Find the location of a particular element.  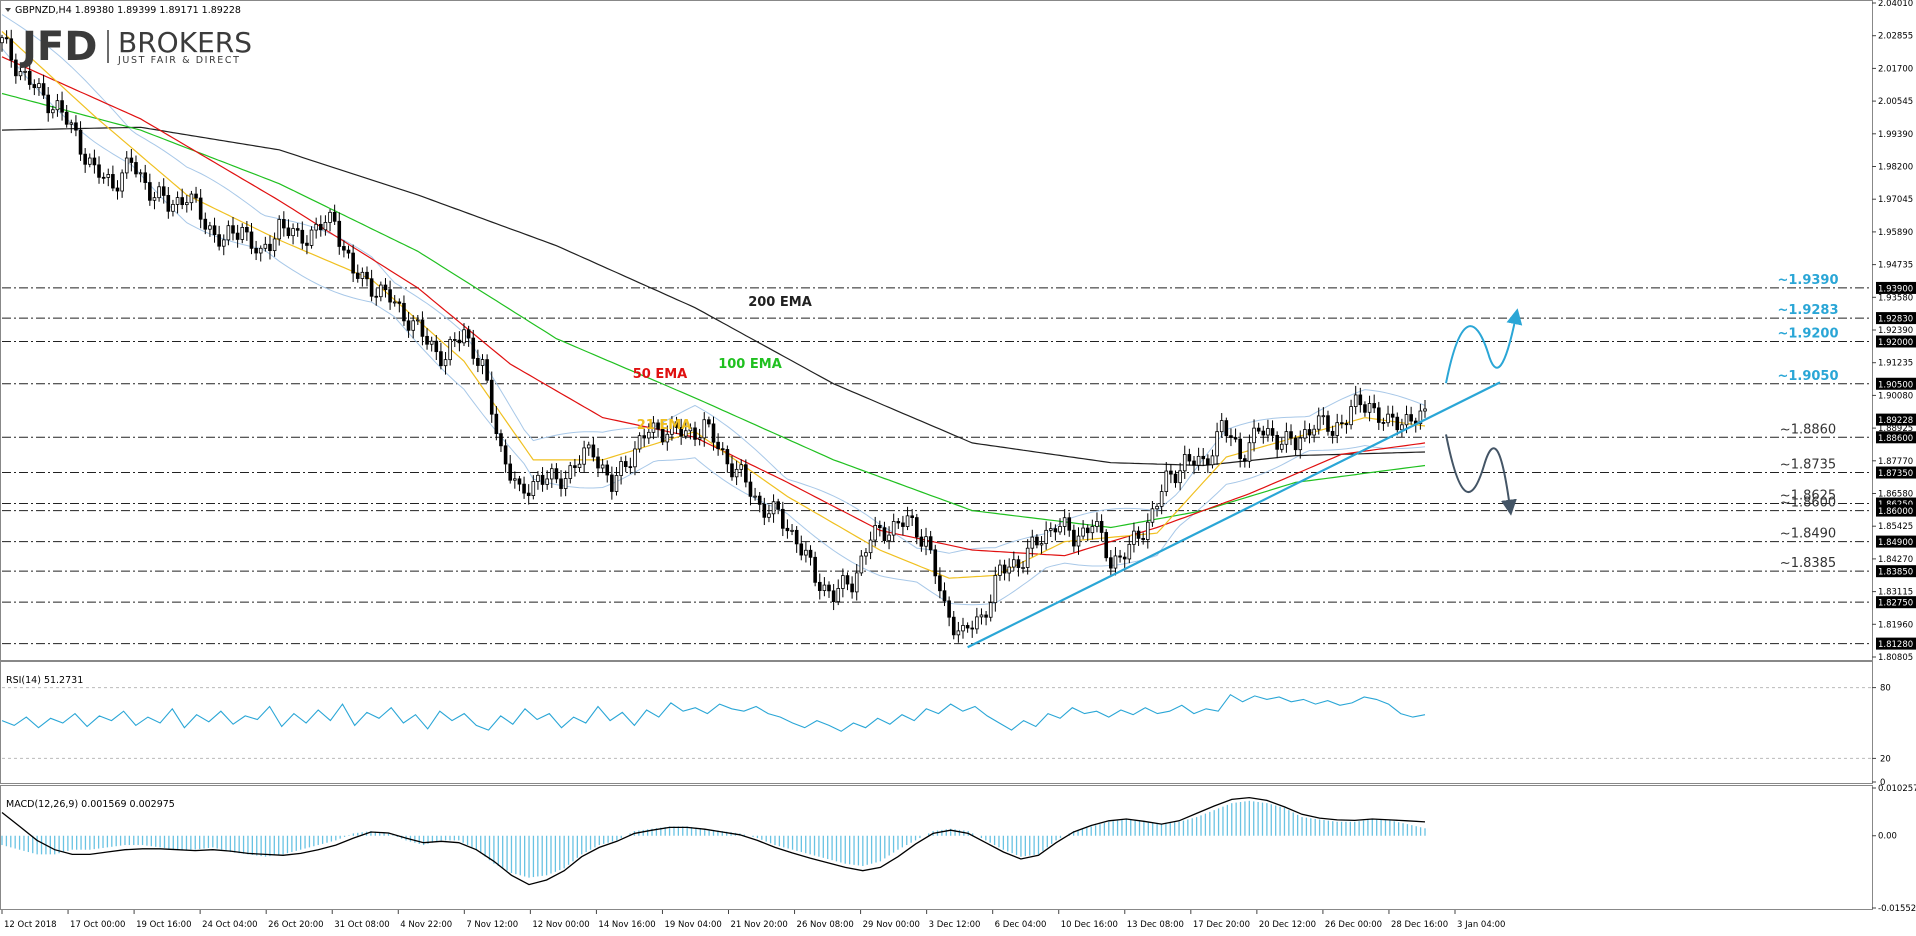

svg-text: BROKERS is located at coordinates (185, 42).